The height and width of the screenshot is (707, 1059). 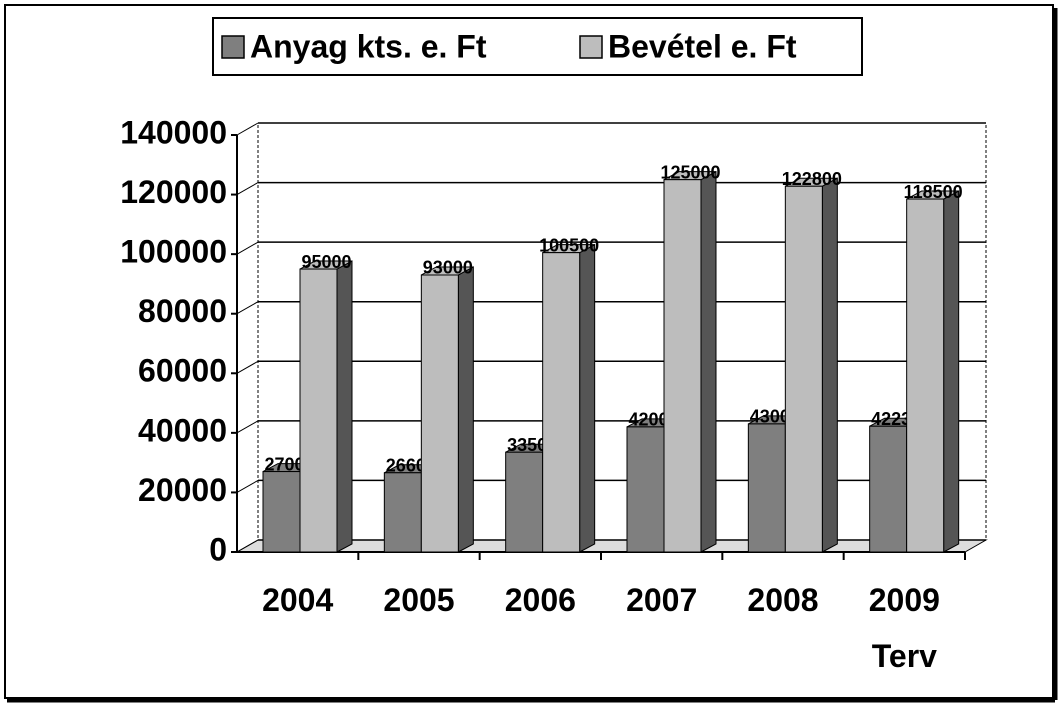 What do you see at coordinates (182, 311) in the screenshot?
I see `y-tick-label: 80000` at bounding box center [182, 311].